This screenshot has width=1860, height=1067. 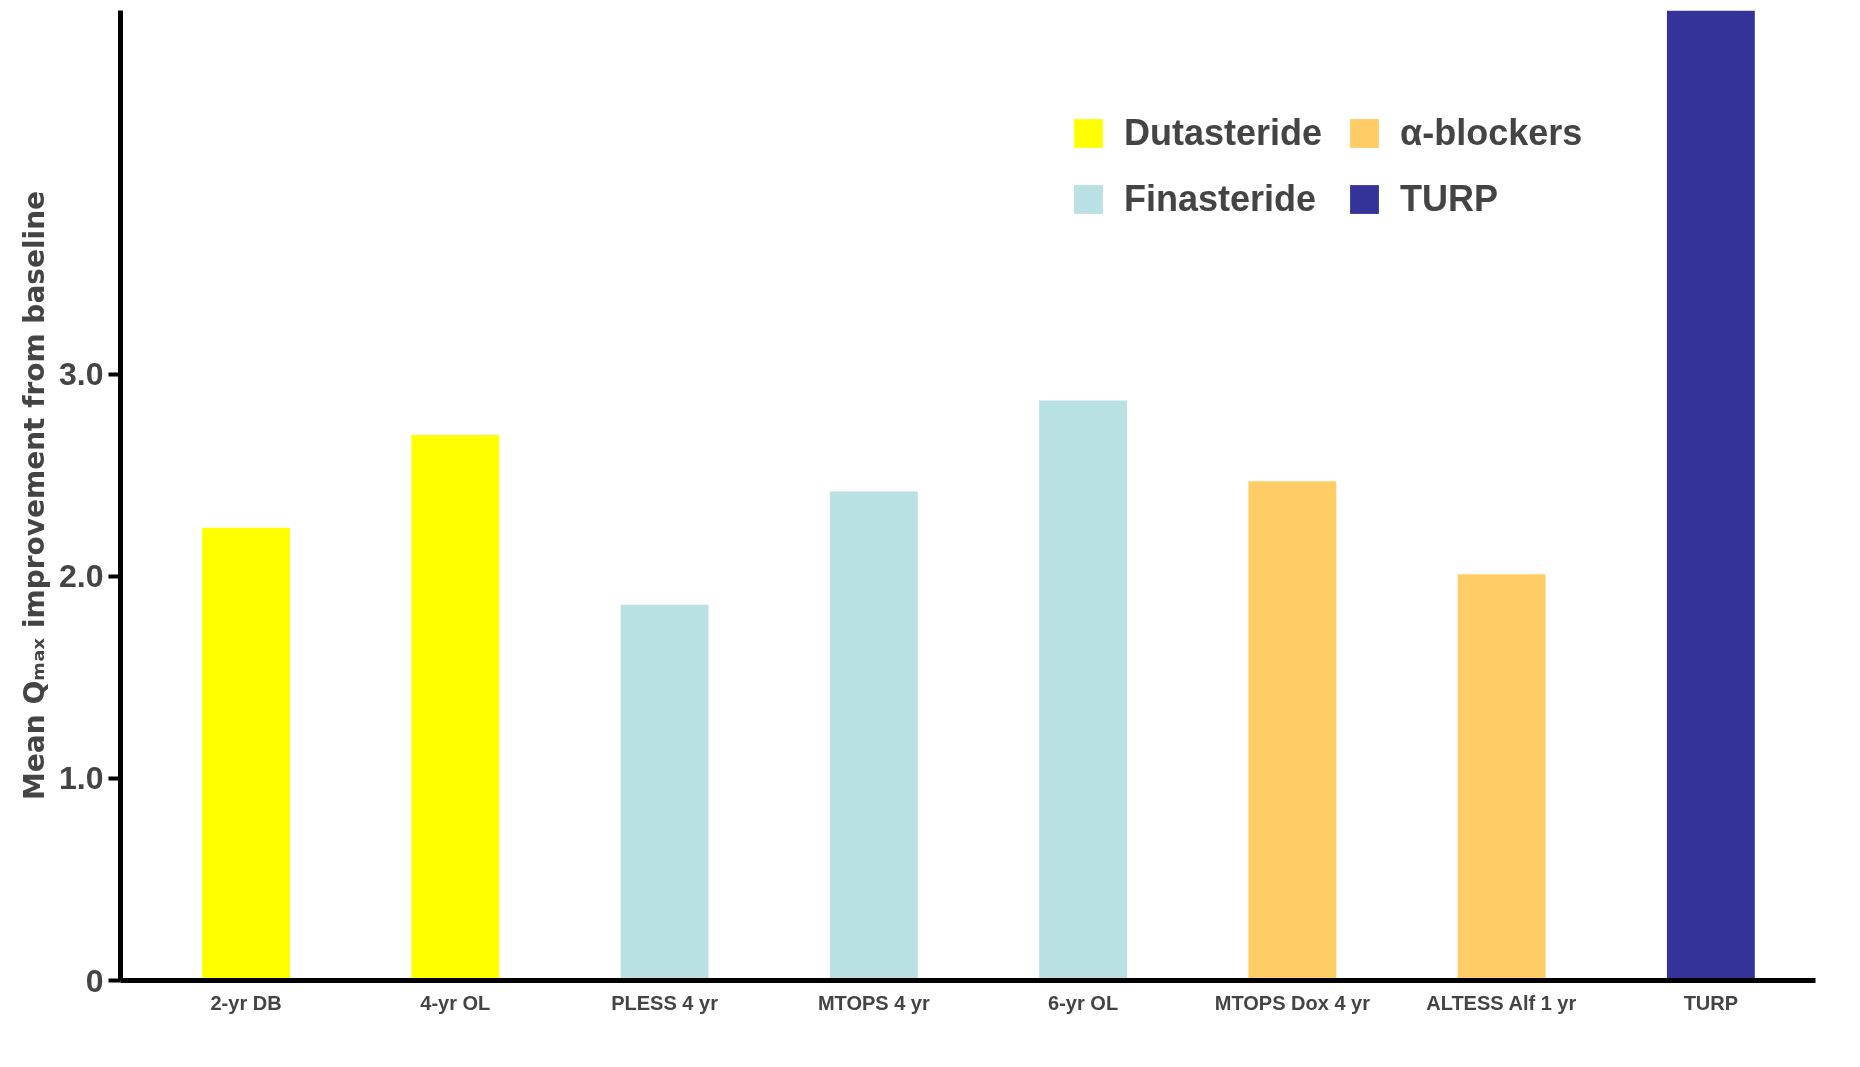 I want to click on x-tick-label: MTOPS 4 yr, so click(x=873, y=1002).